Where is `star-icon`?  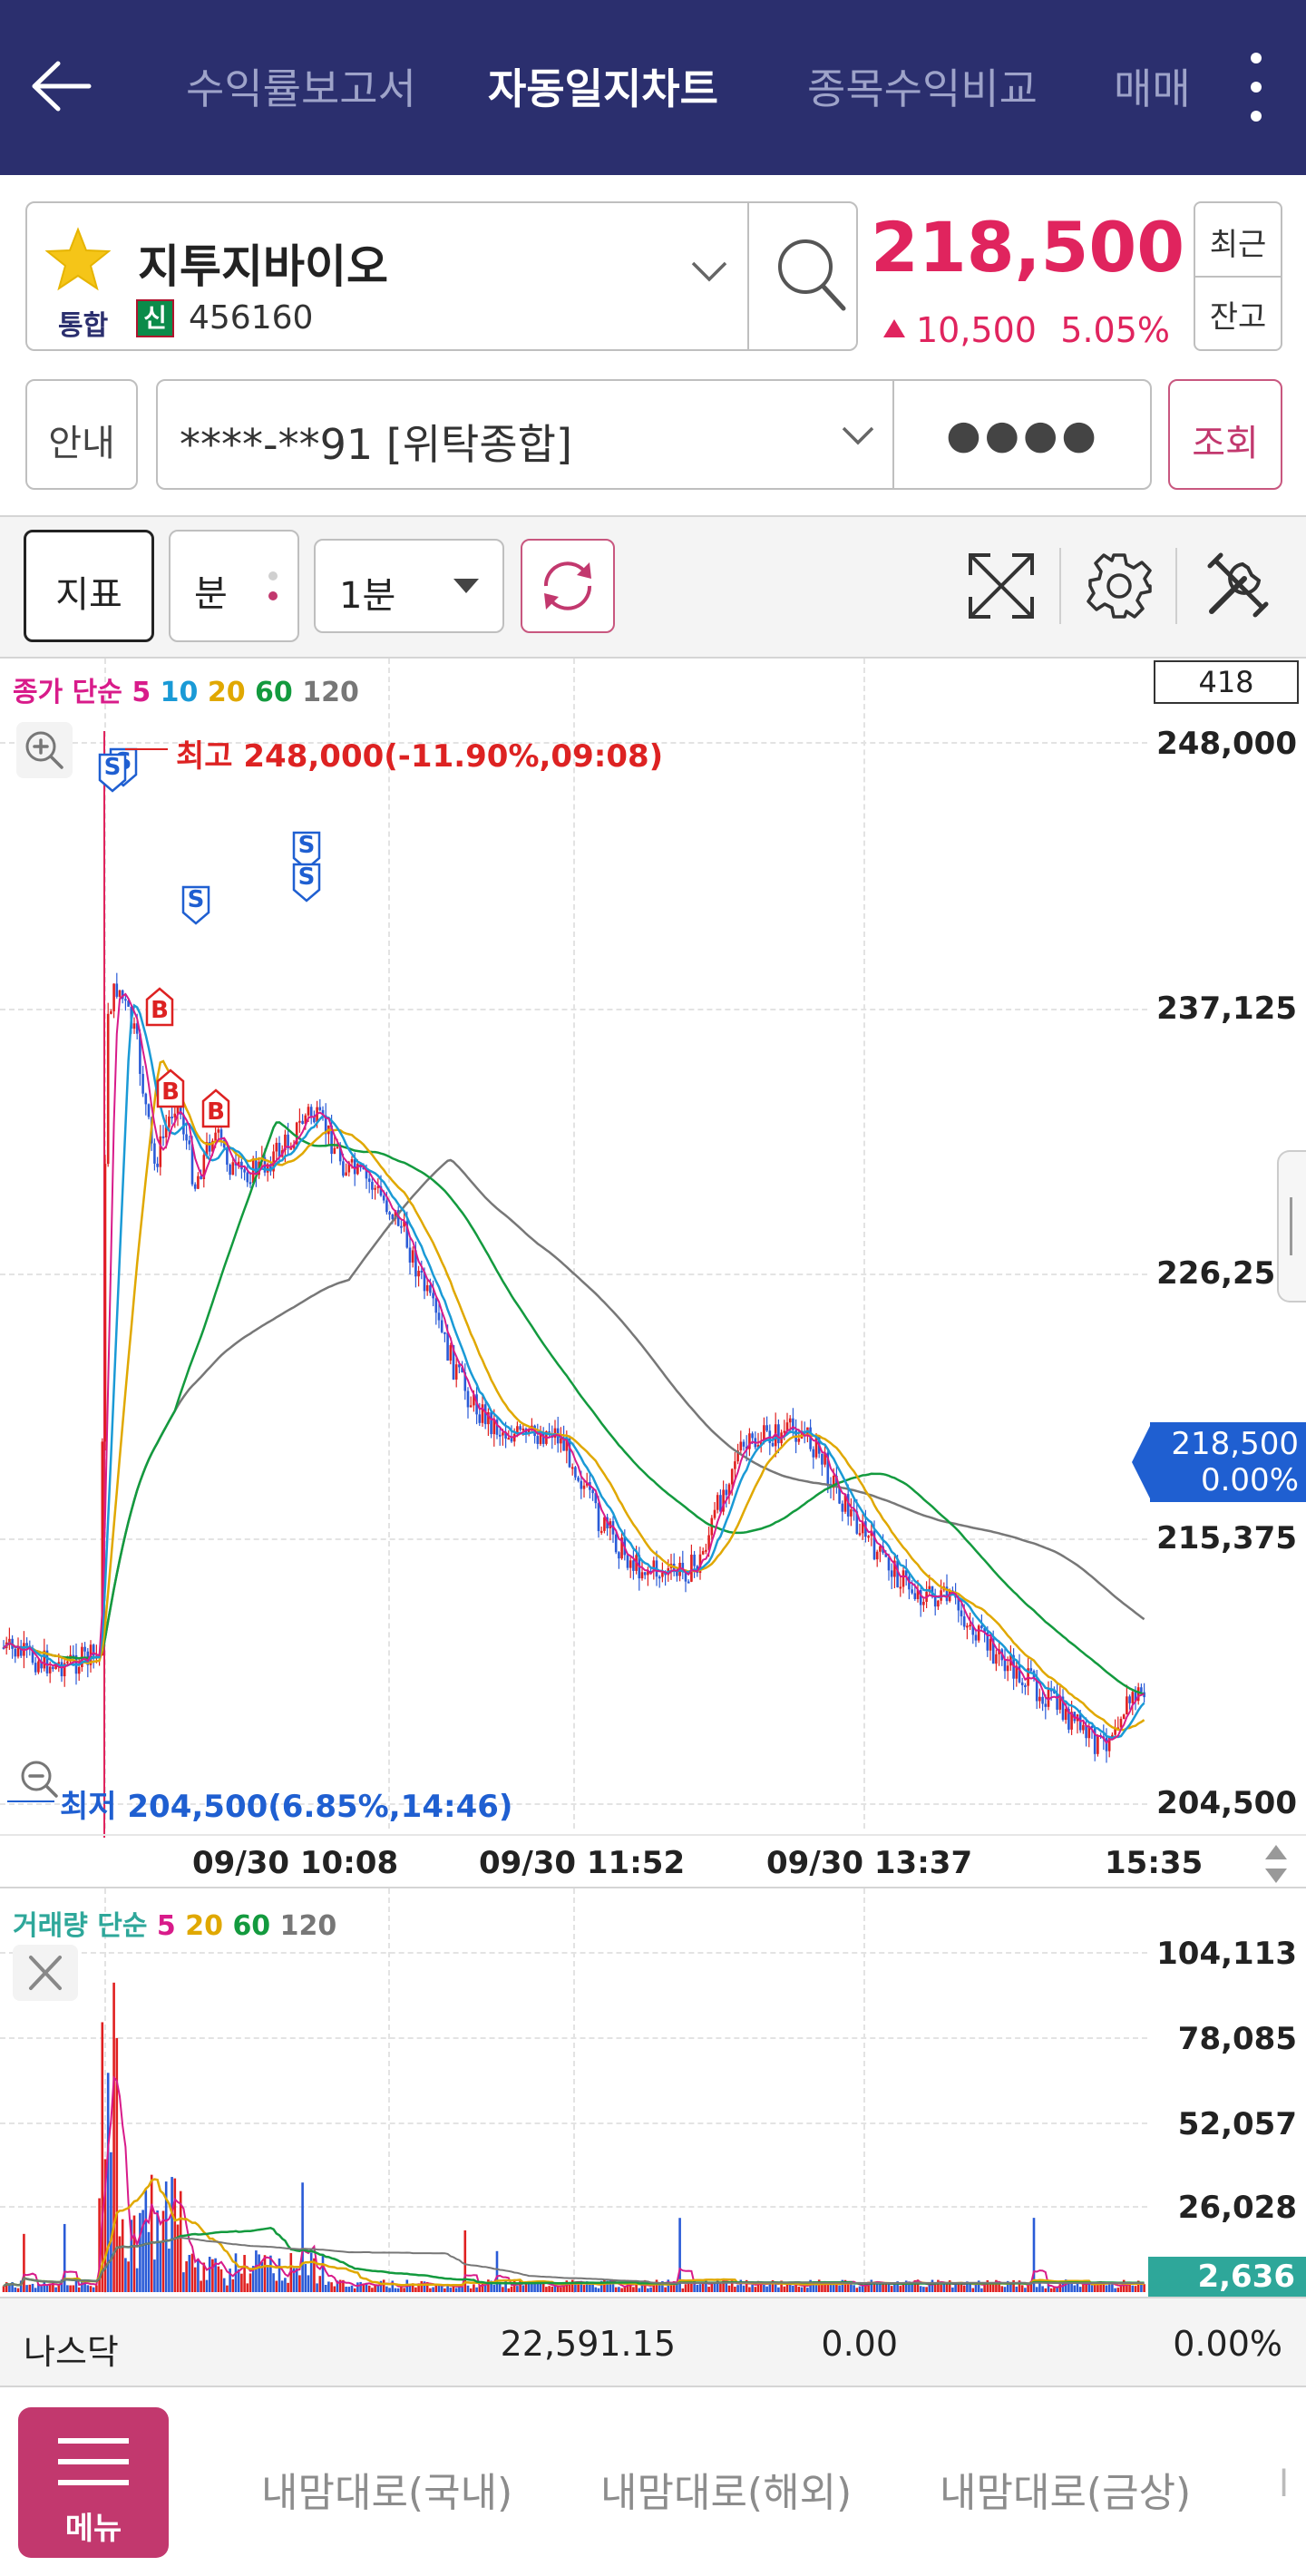
star-icon is located at coordinates (78, 259).